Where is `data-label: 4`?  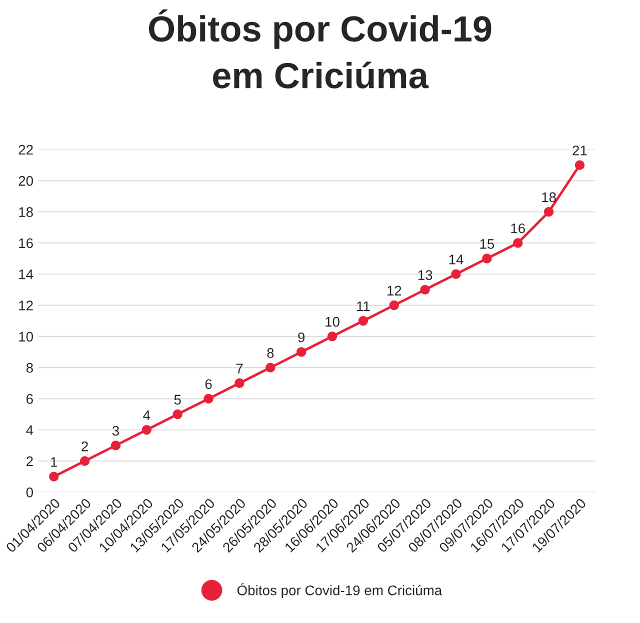 data-label: 4 is located at coordinates (146, 415).